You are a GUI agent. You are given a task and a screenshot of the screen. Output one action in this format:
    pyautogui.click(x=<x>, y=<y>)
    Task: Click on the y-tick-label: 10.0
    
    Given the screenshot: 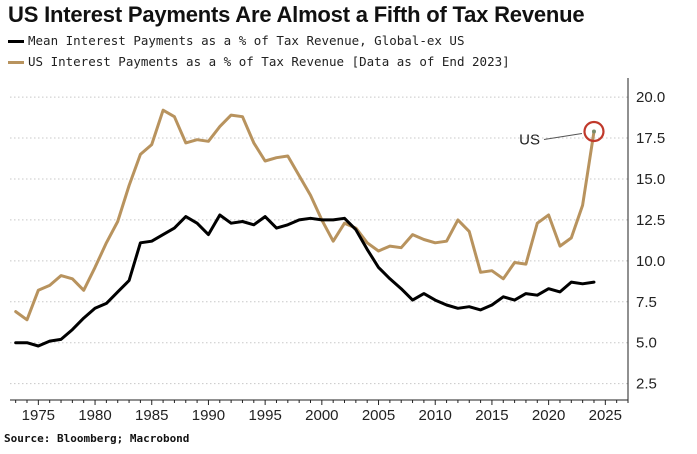 What is the action you would take?
    pyautogui.click(x=650, y=261)
    